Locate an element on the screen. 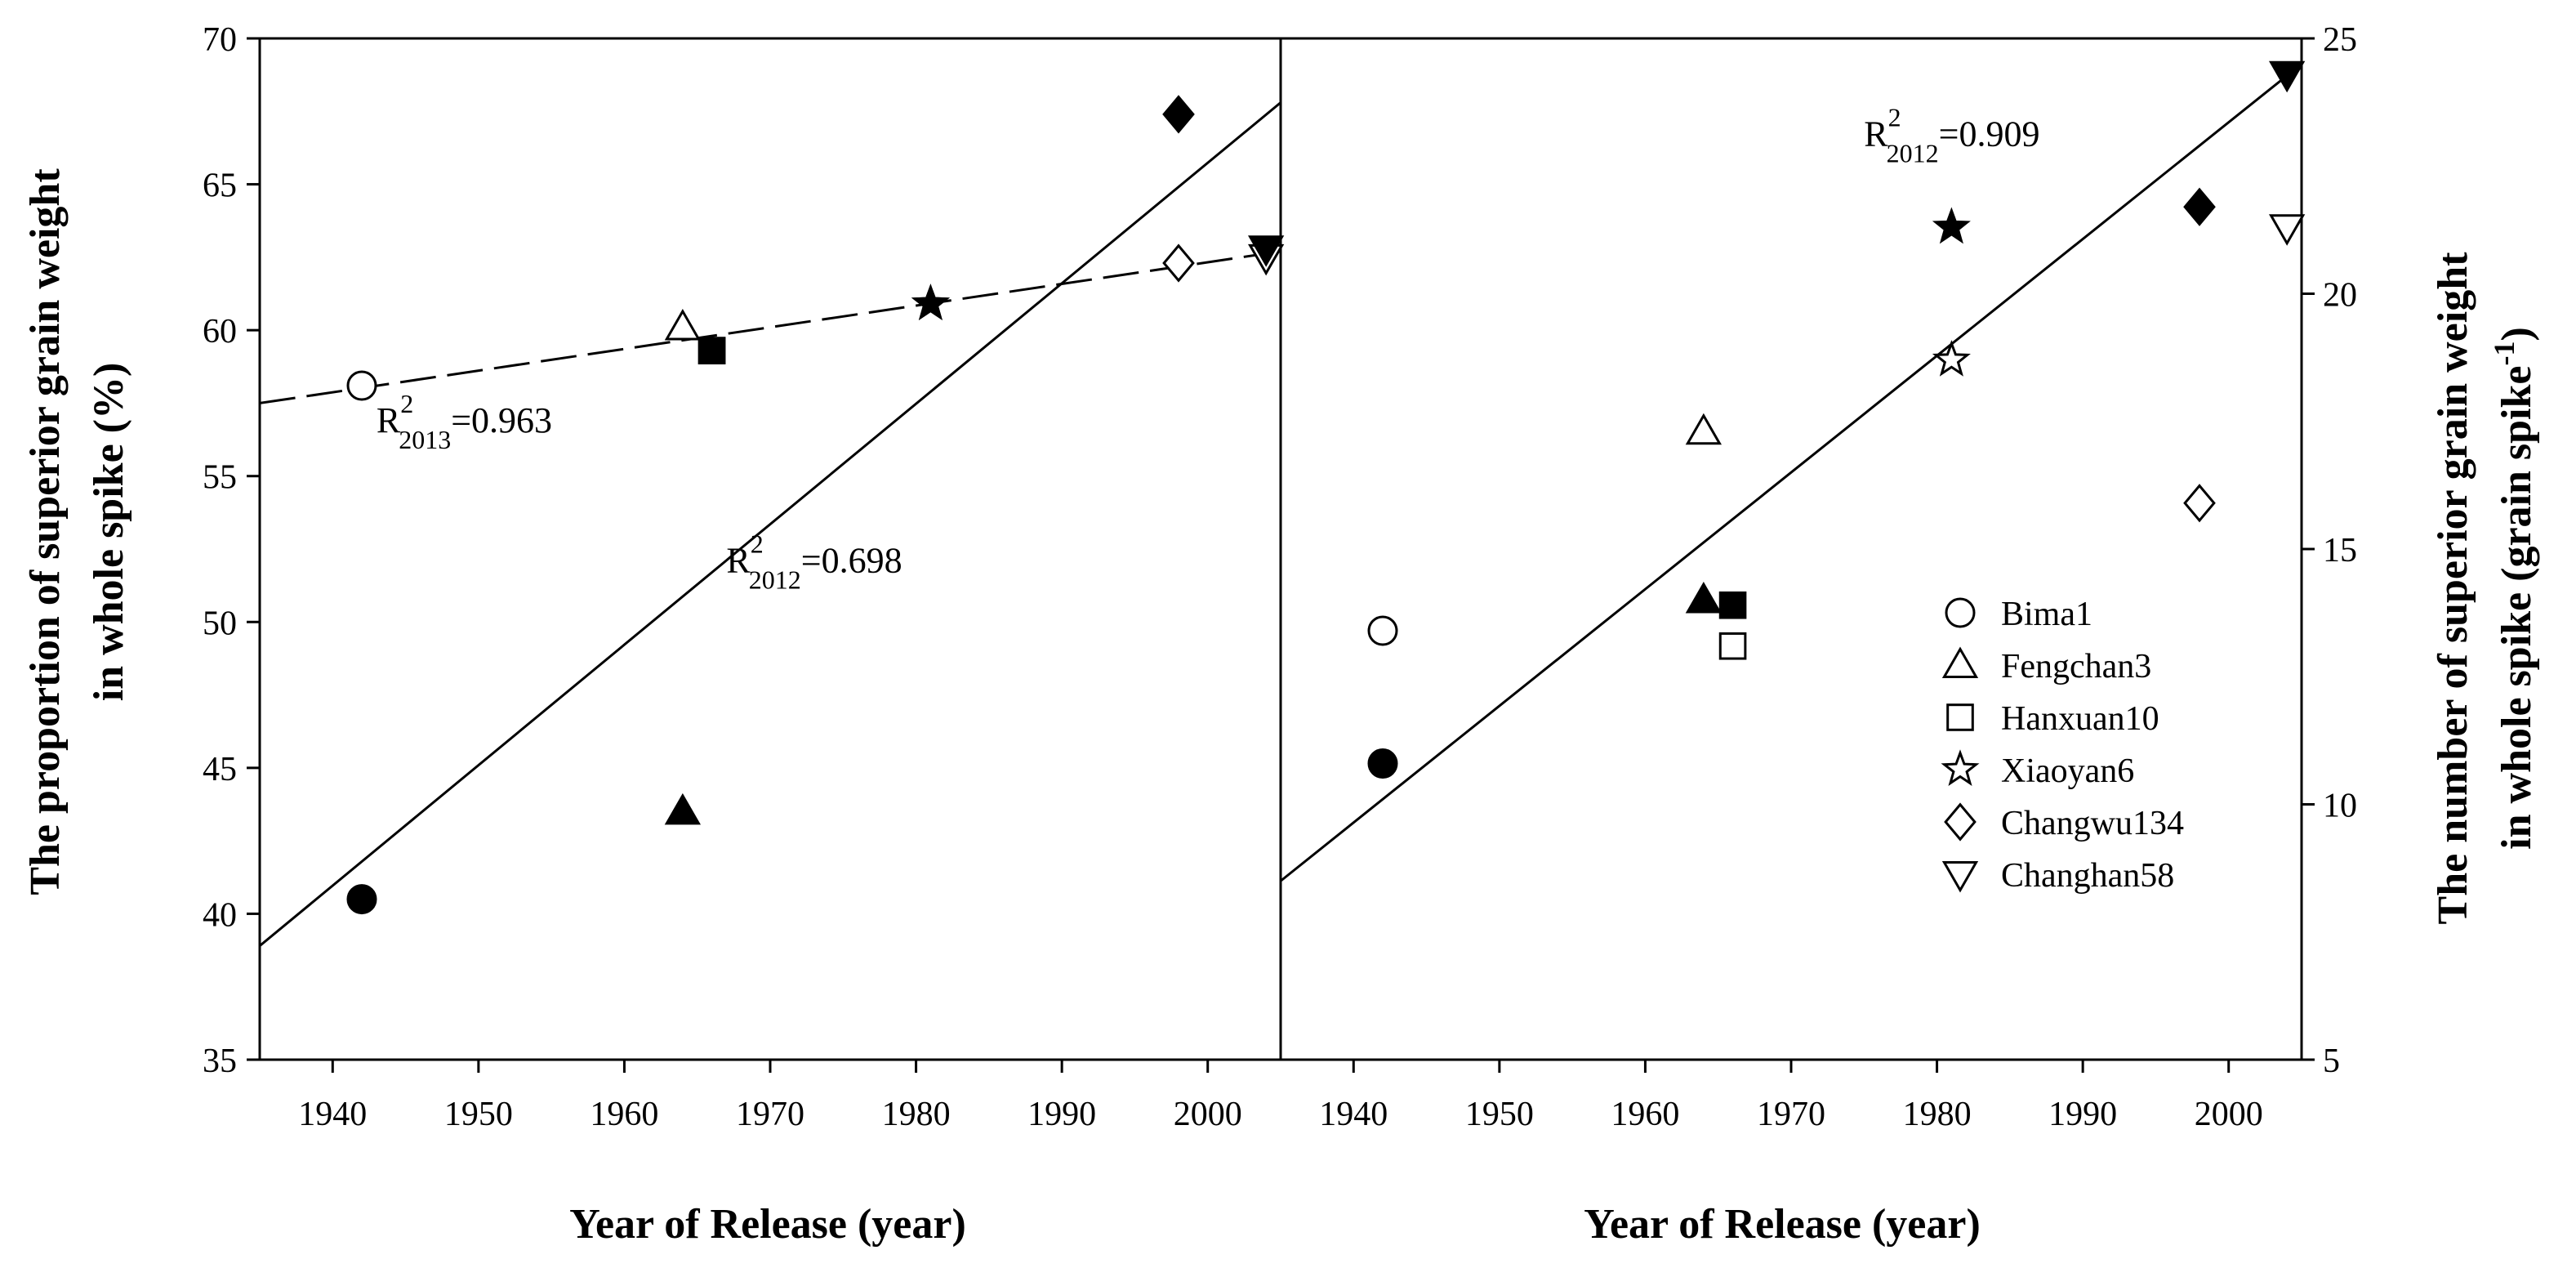  left-y-axis-title-line1: The proportion of superior grain weight is located at coordinates (45, 531).